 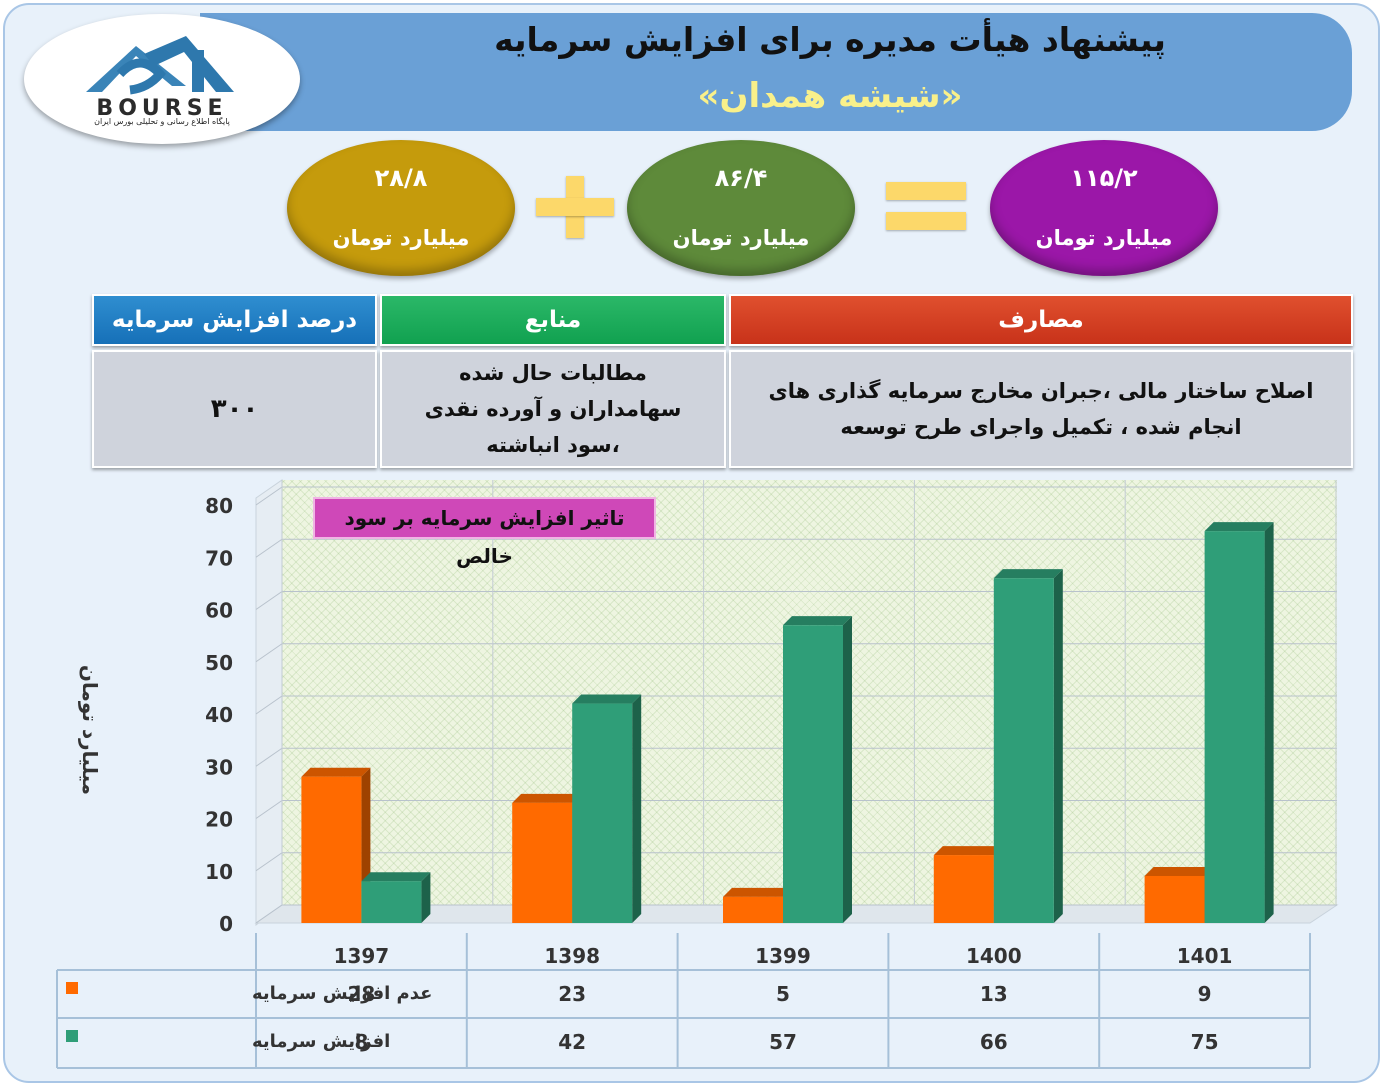 What do you see at coordinates (1104, 208) in the screenshot?
I see `total-oval: ۱۱۵/۲ میلیارد تومان` at bounding box center [1104, 208].